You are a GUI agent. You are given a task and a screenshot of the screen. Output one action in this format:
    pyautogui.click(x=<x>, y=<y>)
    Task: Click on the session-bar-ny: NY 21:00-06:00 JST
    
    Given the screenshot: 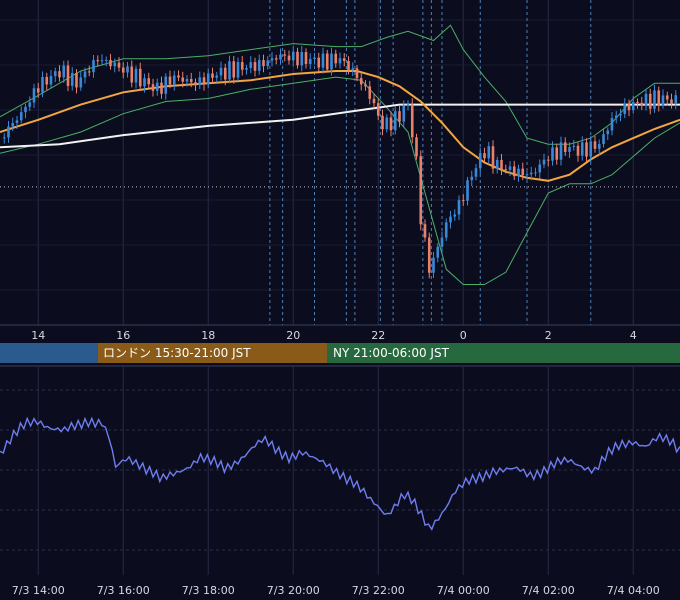 What is the action you would take?
    pyautogui.click(x=503, y=353)
    